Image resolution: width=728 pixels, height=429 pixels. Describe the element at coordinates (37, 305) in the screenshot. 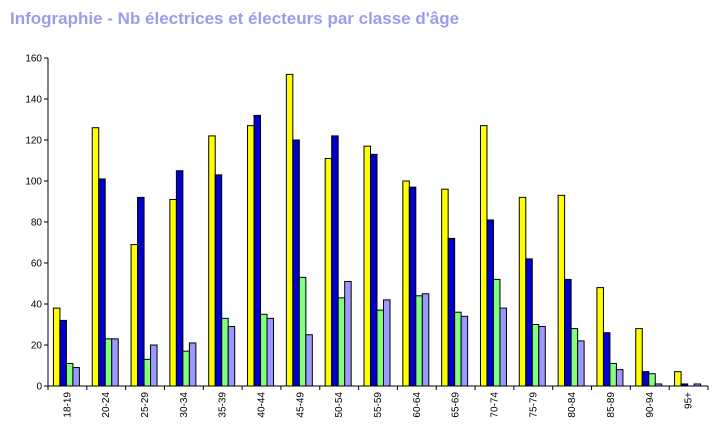

I see `y-tick-label-40: 40` at that location.